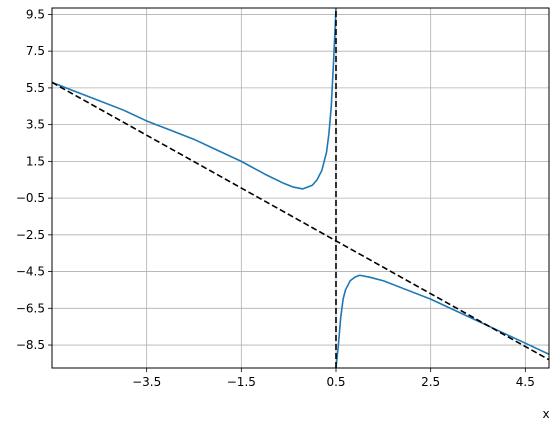 This screenshot has height=432, width=559. Describe the element at coordinates (146, 382) in the screenshot. I see `x-tick-label: −3.5` at that location.